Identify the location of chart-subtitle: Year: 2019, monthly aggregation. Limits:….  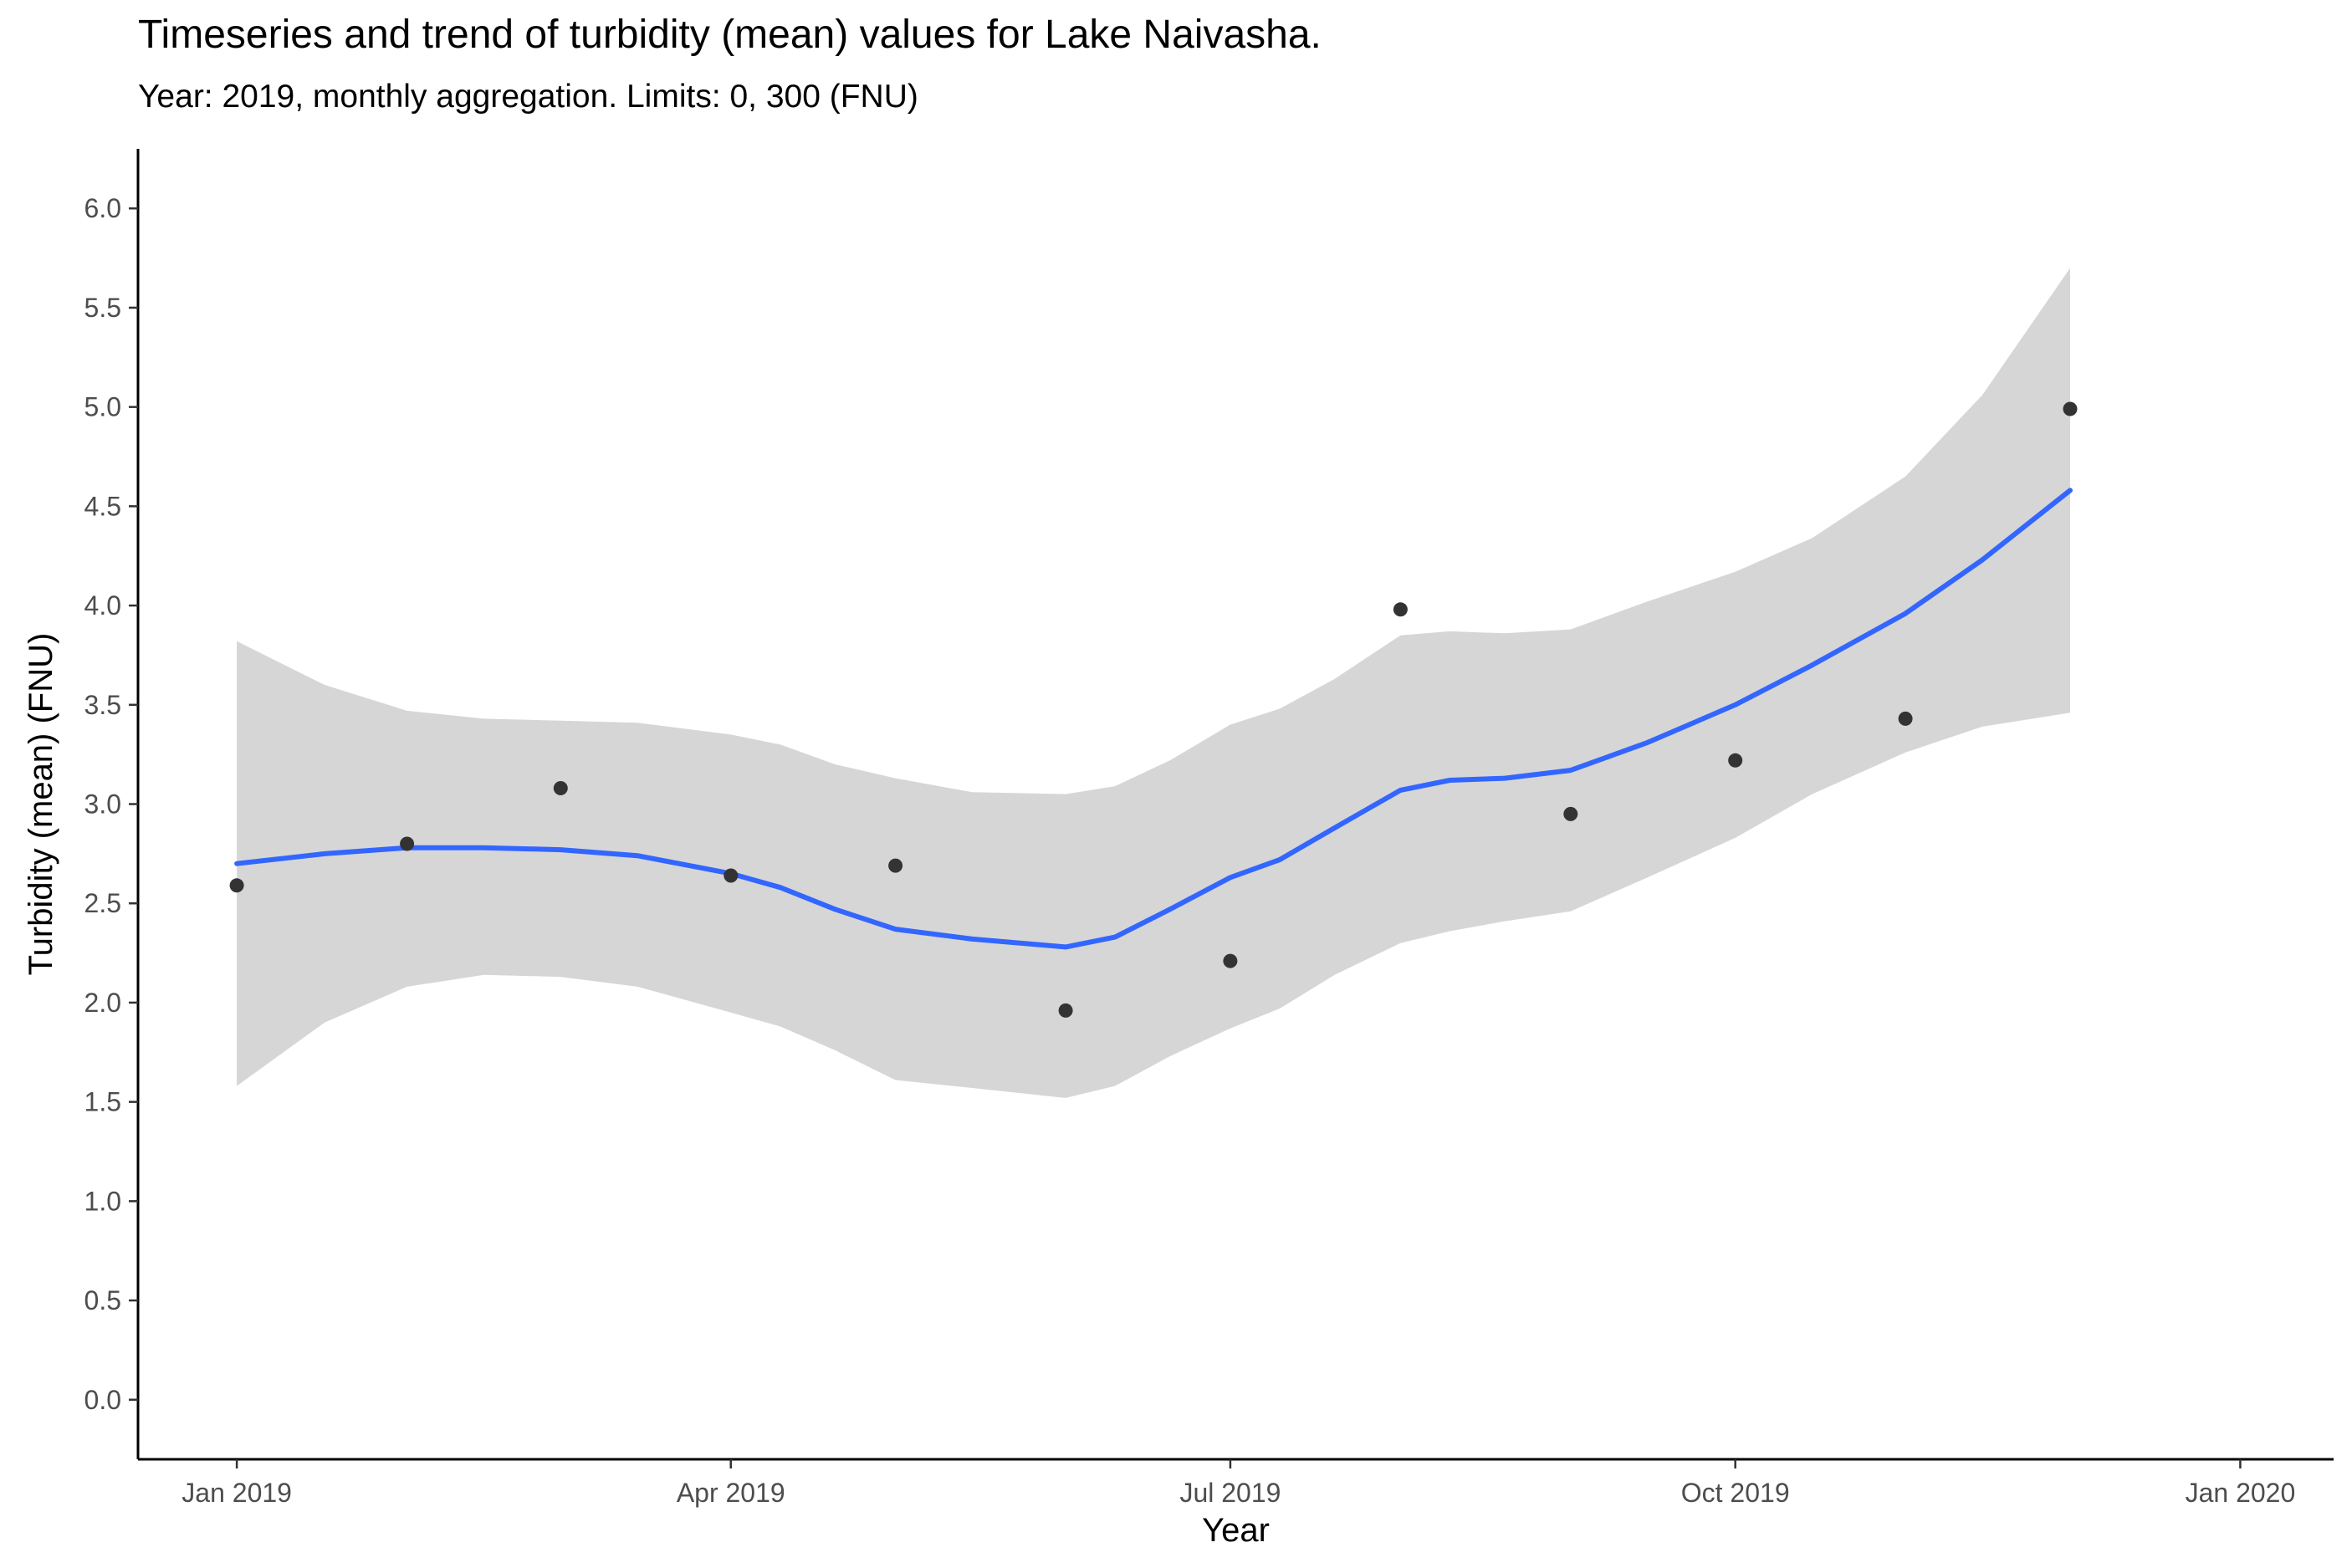
(528, 97).